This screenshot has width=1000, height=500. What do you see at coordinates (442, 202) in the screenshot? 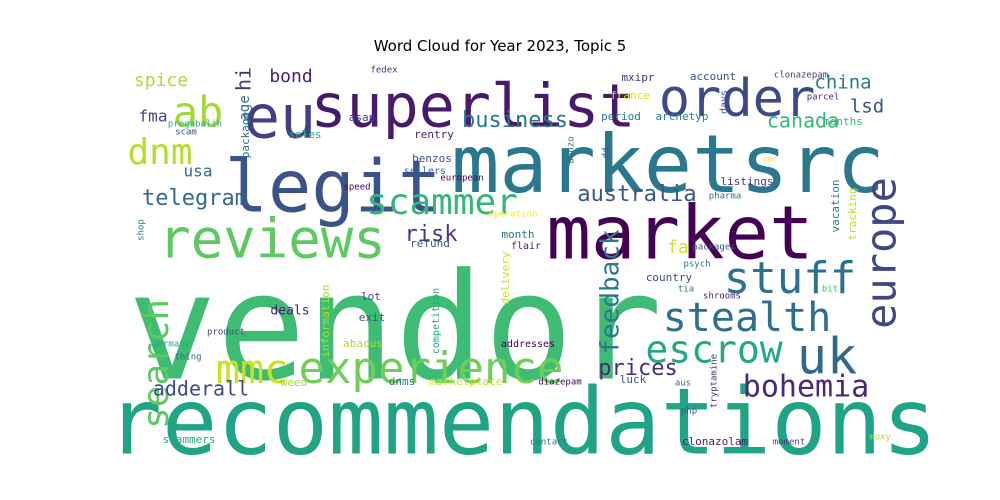
I see `word-scammer: scammer` at bounding box center [442, 202].